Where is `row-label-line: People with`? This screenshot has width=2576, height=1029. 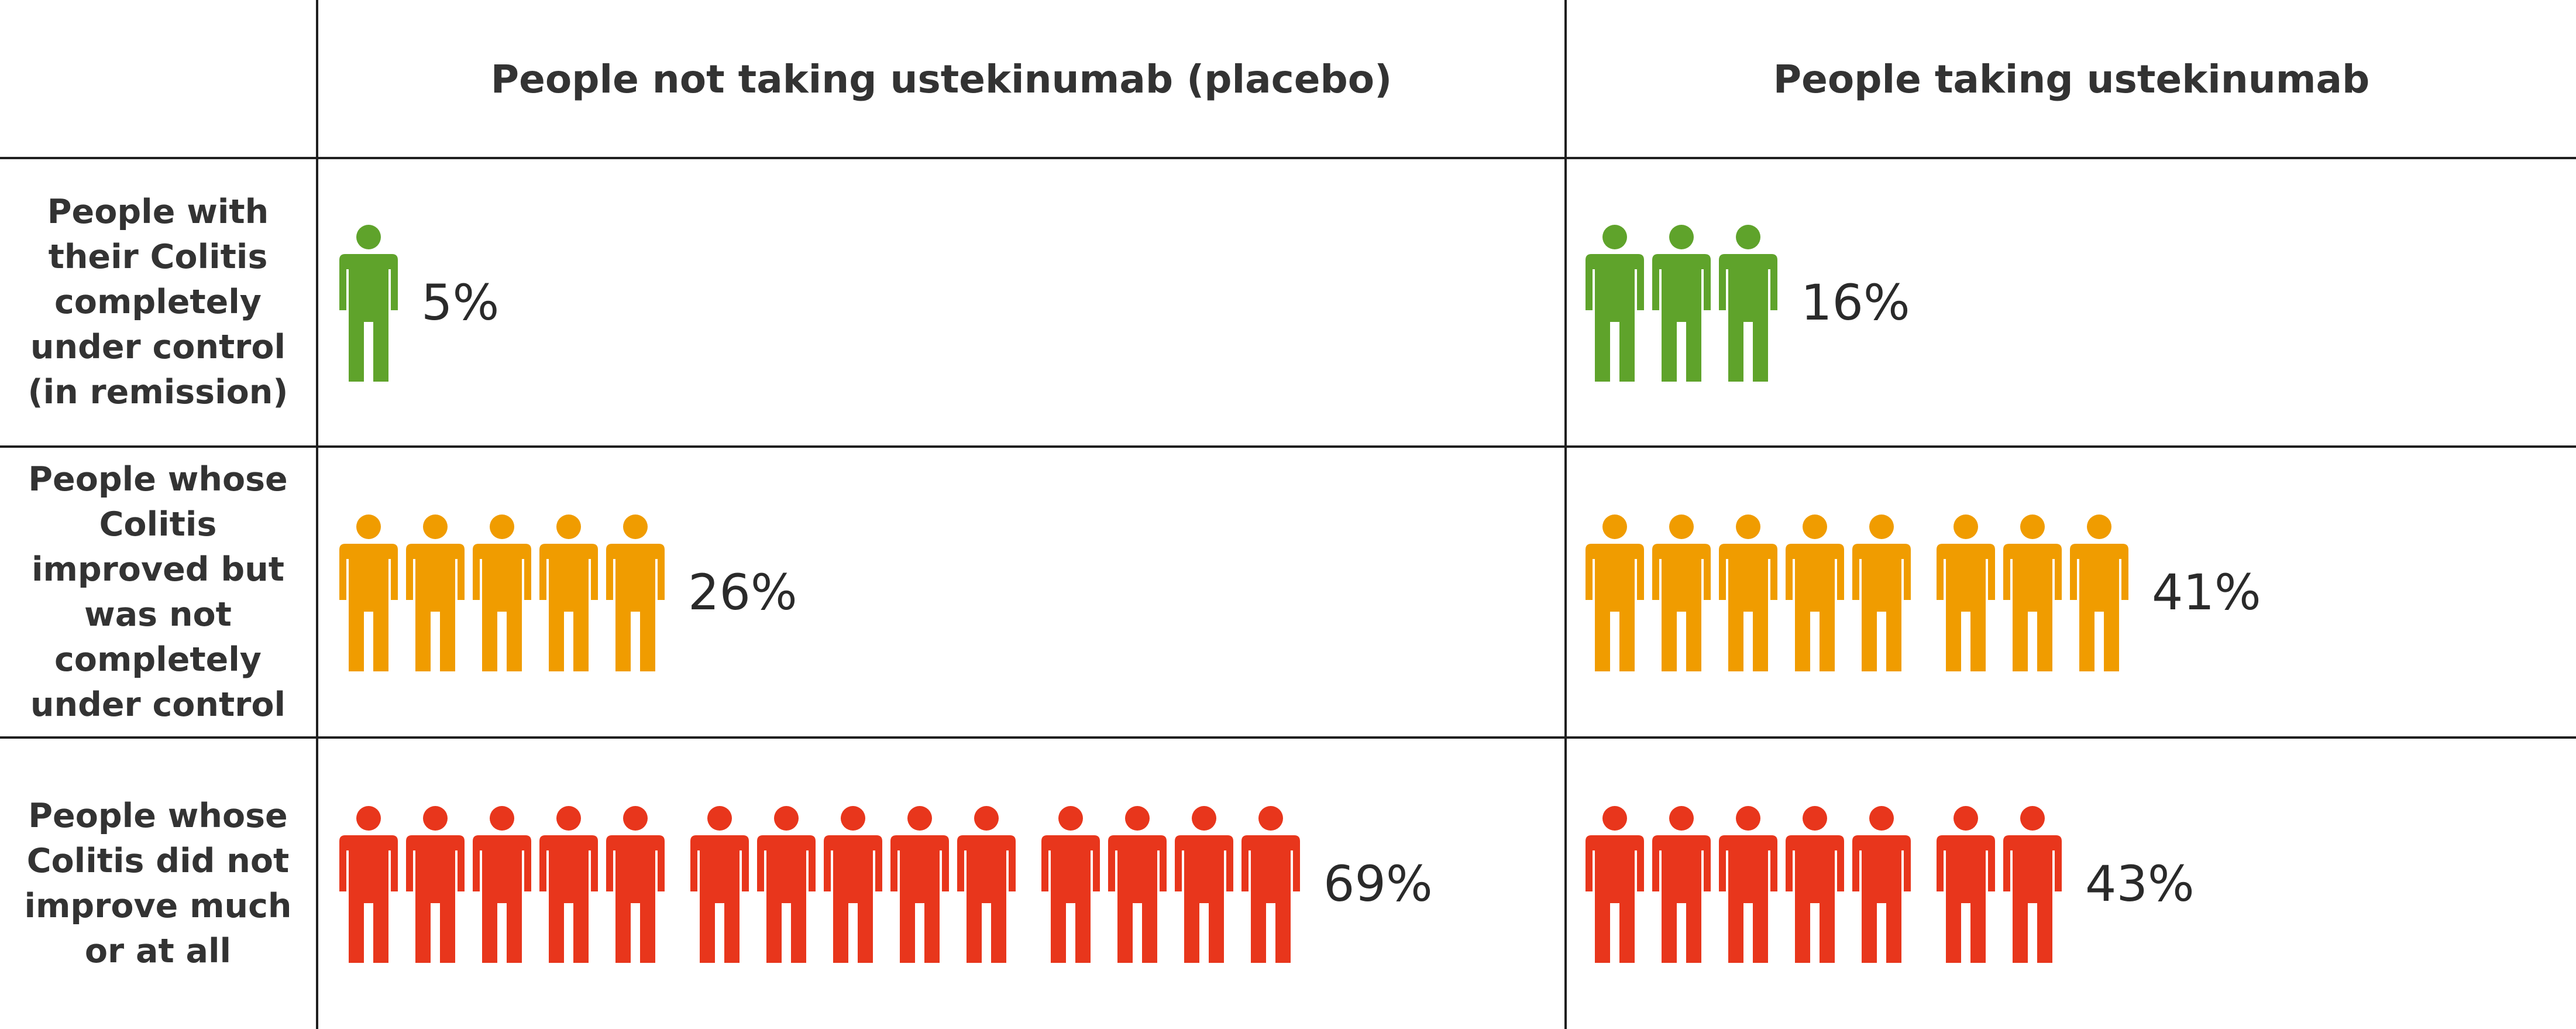
row-label-line: People with is located at coordinates (158, 212).